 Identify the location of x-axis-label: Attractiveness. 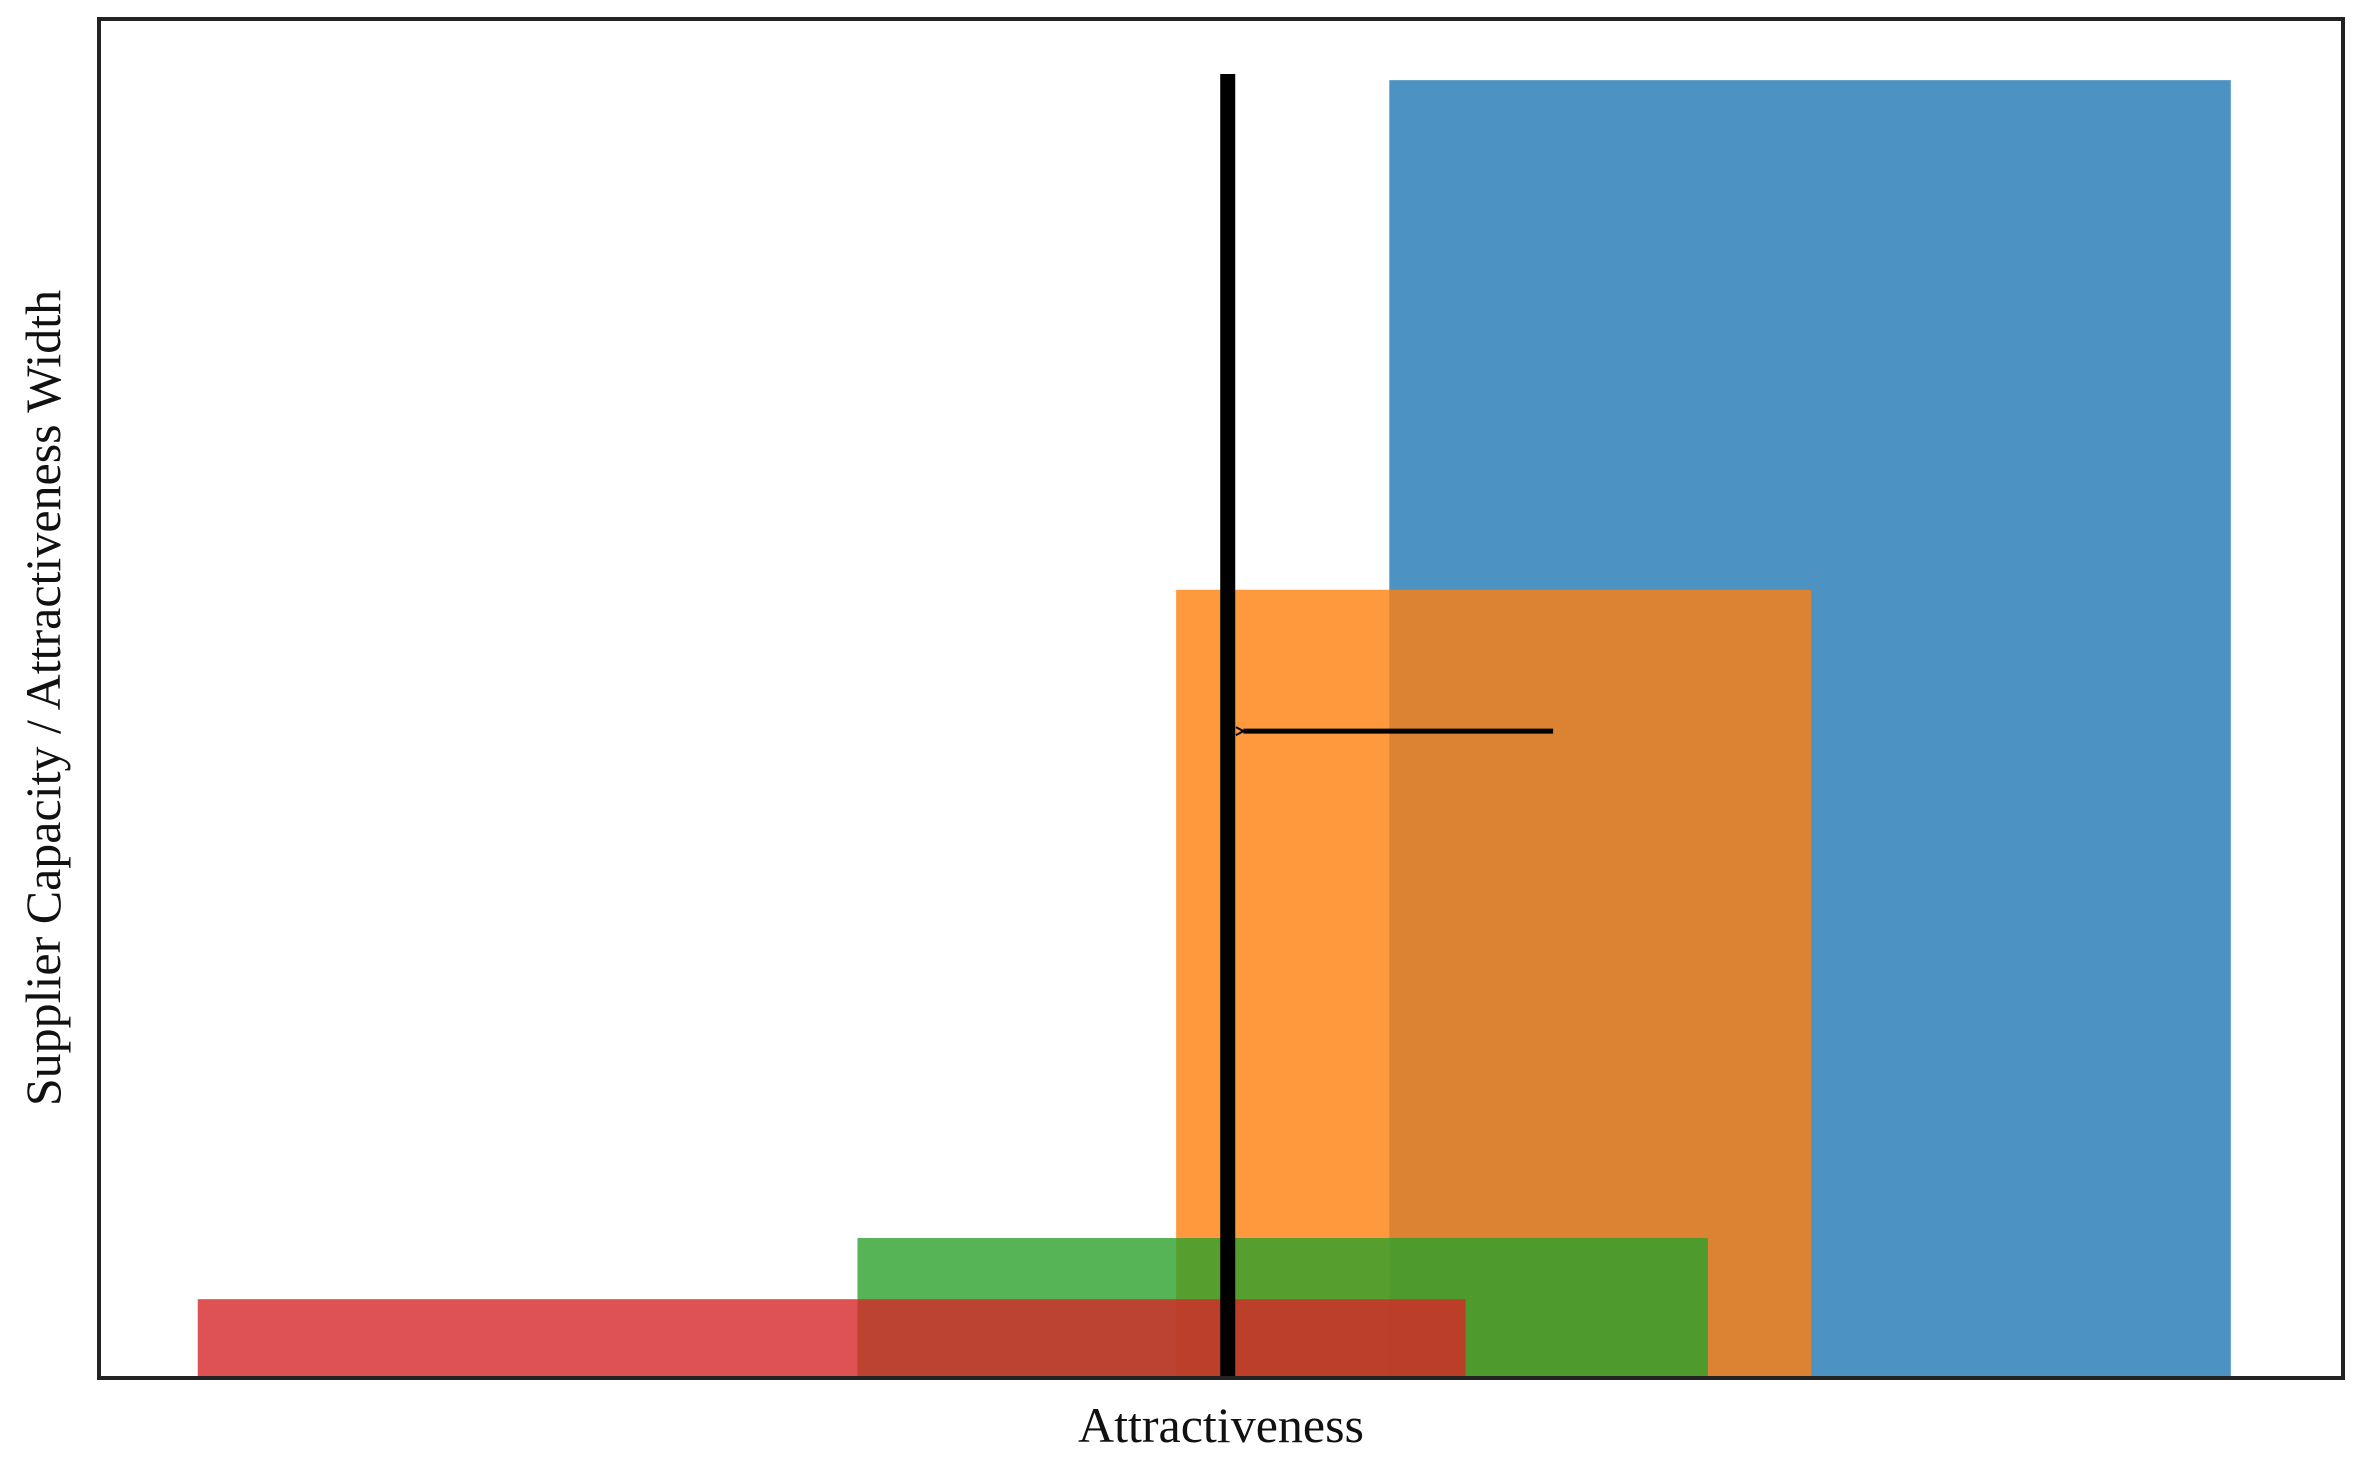
(1221, 1425).